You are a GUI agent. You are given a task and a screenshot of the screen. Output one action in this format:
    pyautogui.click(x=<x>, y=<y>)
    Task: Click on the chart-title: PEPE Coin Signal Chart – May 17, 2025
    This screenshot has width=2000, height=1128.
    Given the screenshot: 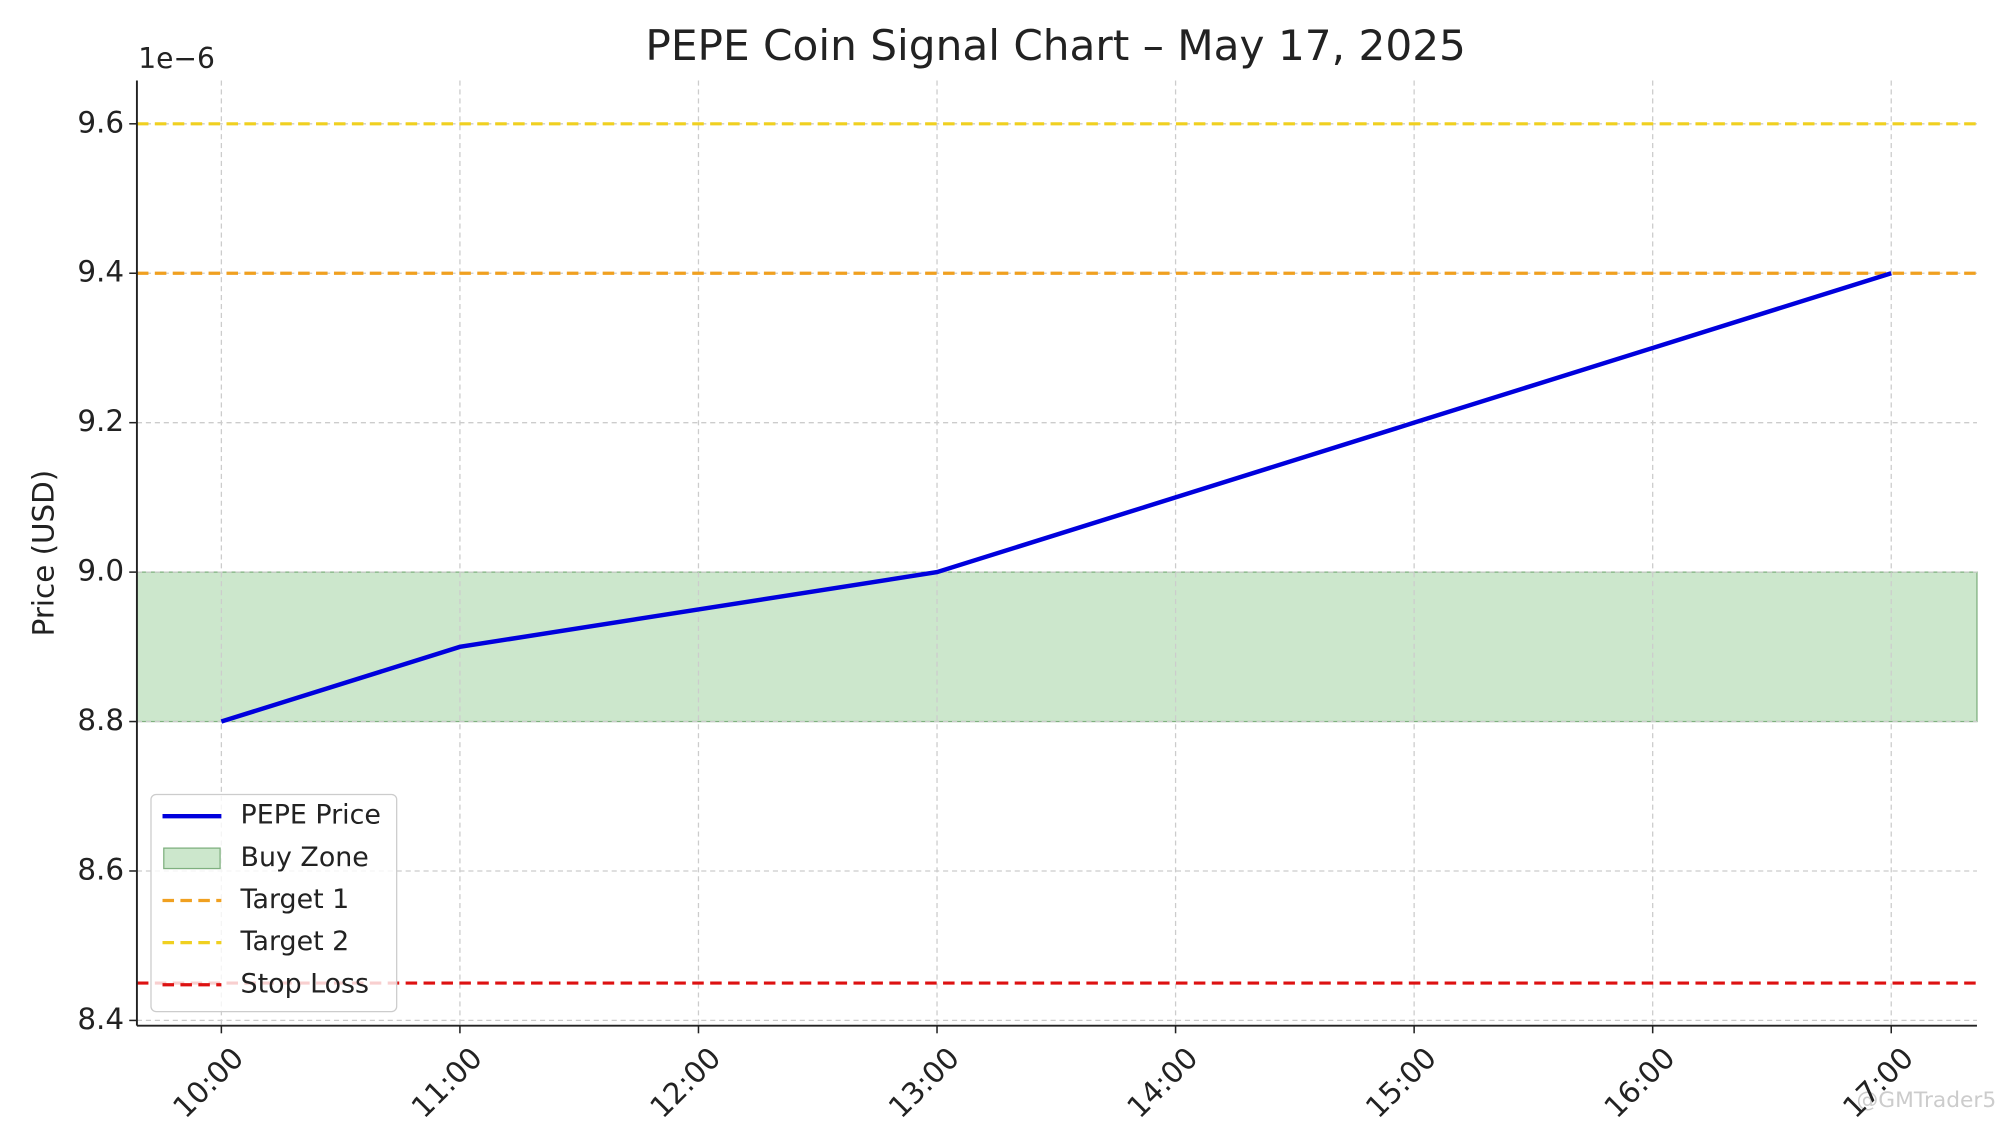 What is the action you would take?
    pyautogui.click(x=1055, y=45)
    